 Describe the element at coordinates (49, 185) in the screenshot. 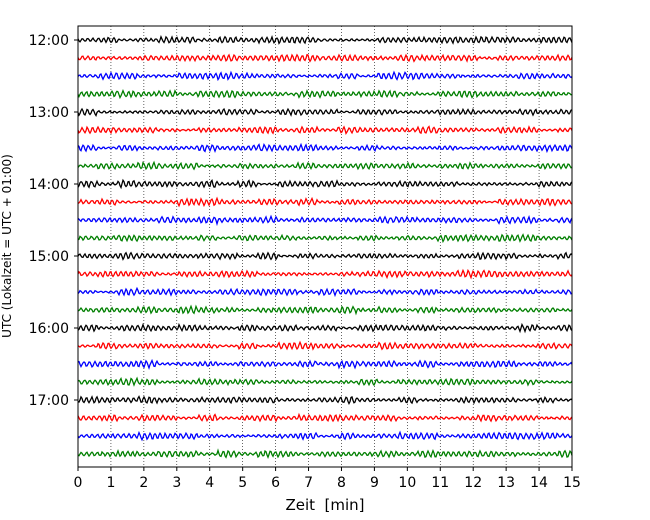

I see `y-tick-label: 14:00` at that location.